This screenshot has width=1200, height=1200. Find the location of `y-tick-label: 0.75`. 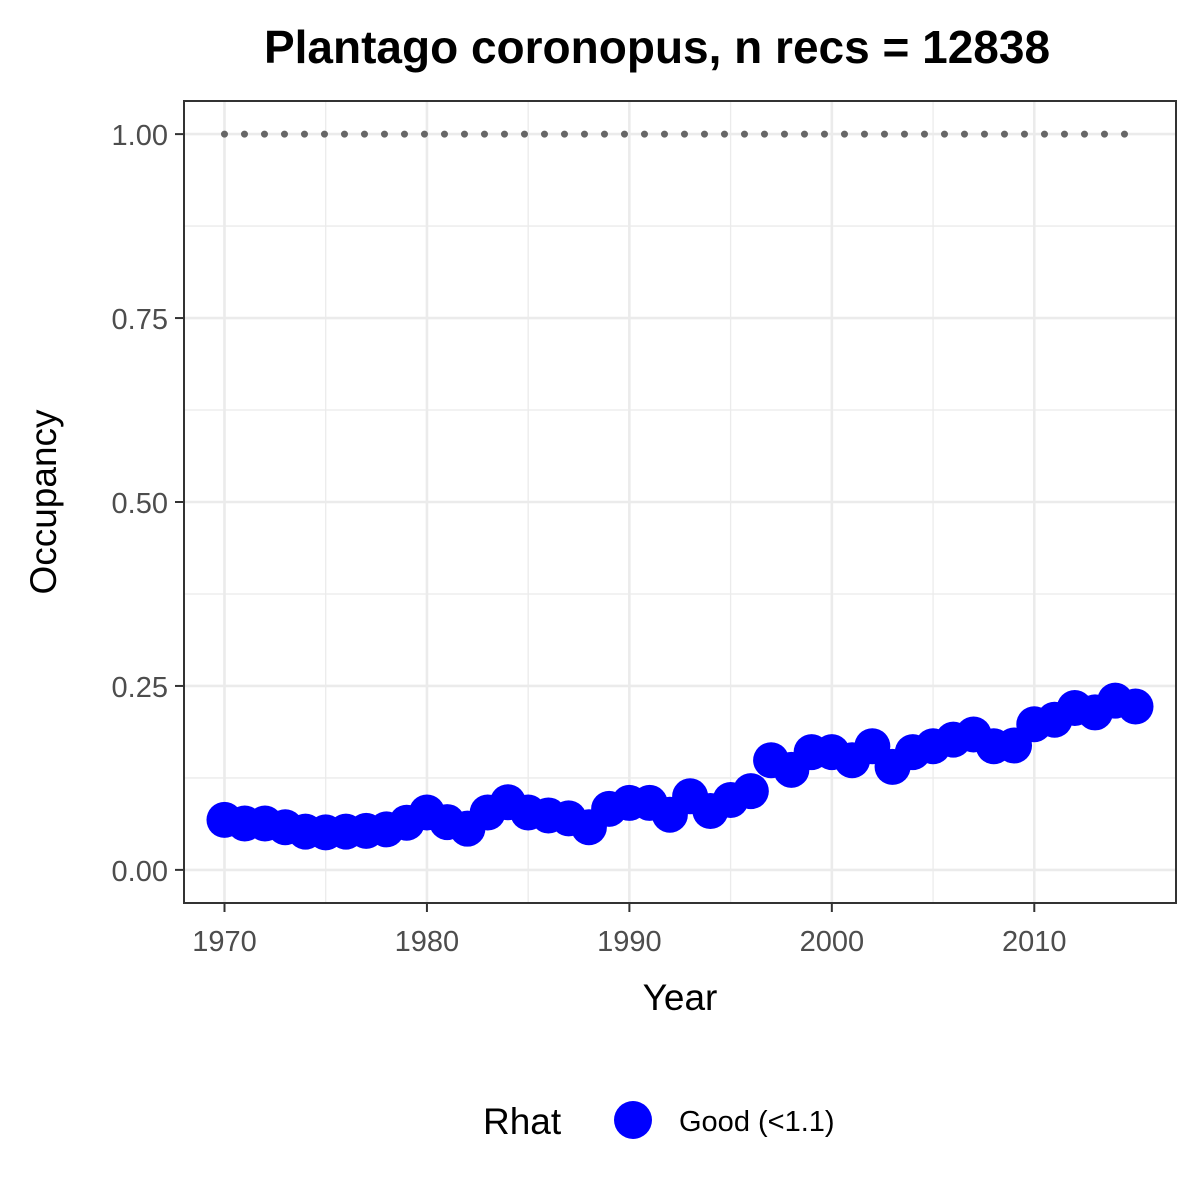

y-tick-label: 0.75 is located at coordinates (140, 320).